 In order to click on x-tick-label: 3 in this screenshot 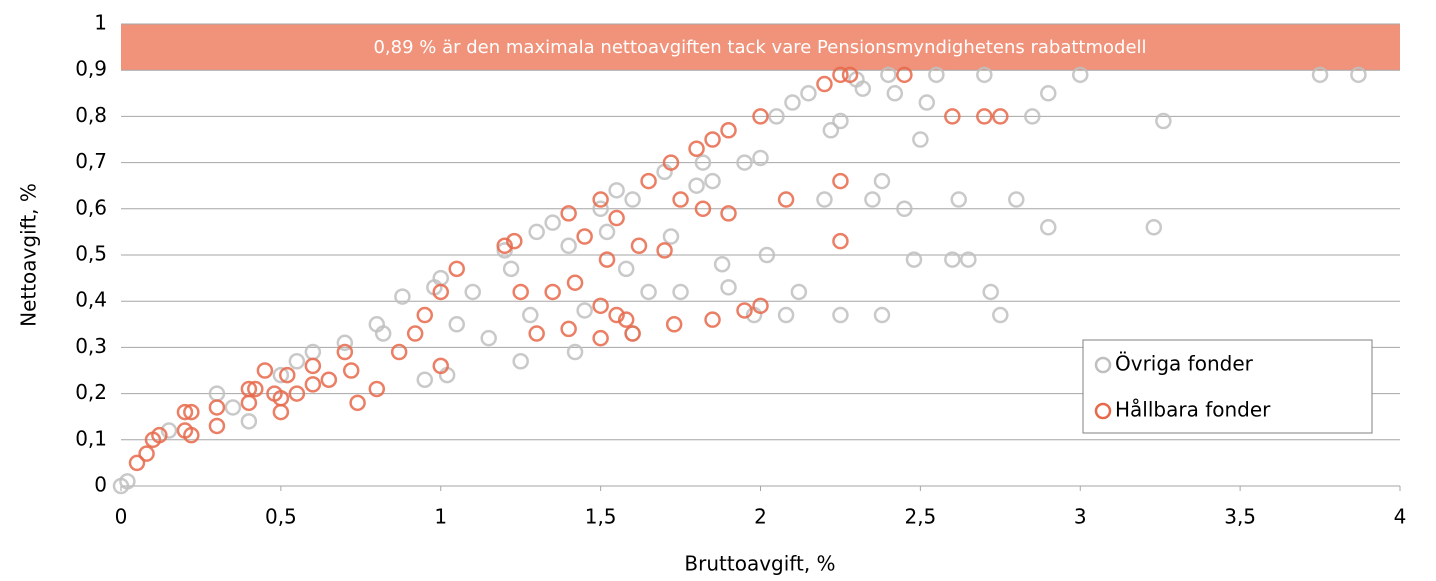, I will do `click(1080, 517)`.